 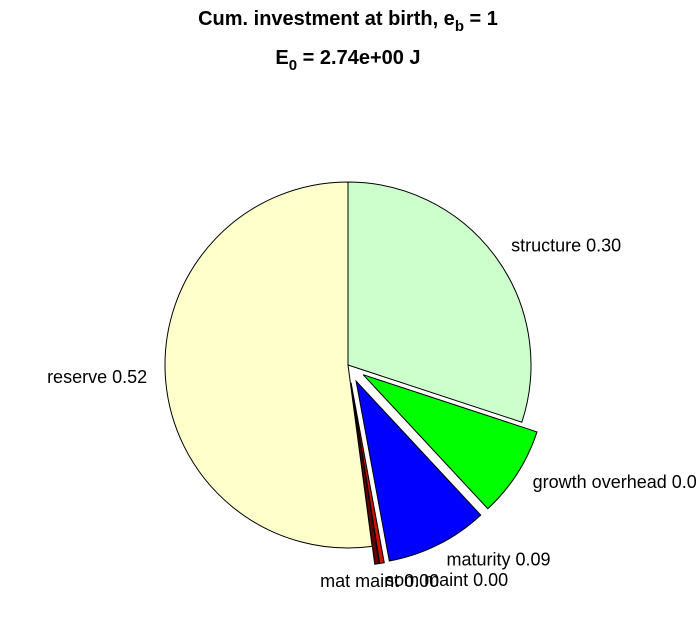 I want to click on slice-label: maturity 0.09, so click(x=499, y=560).